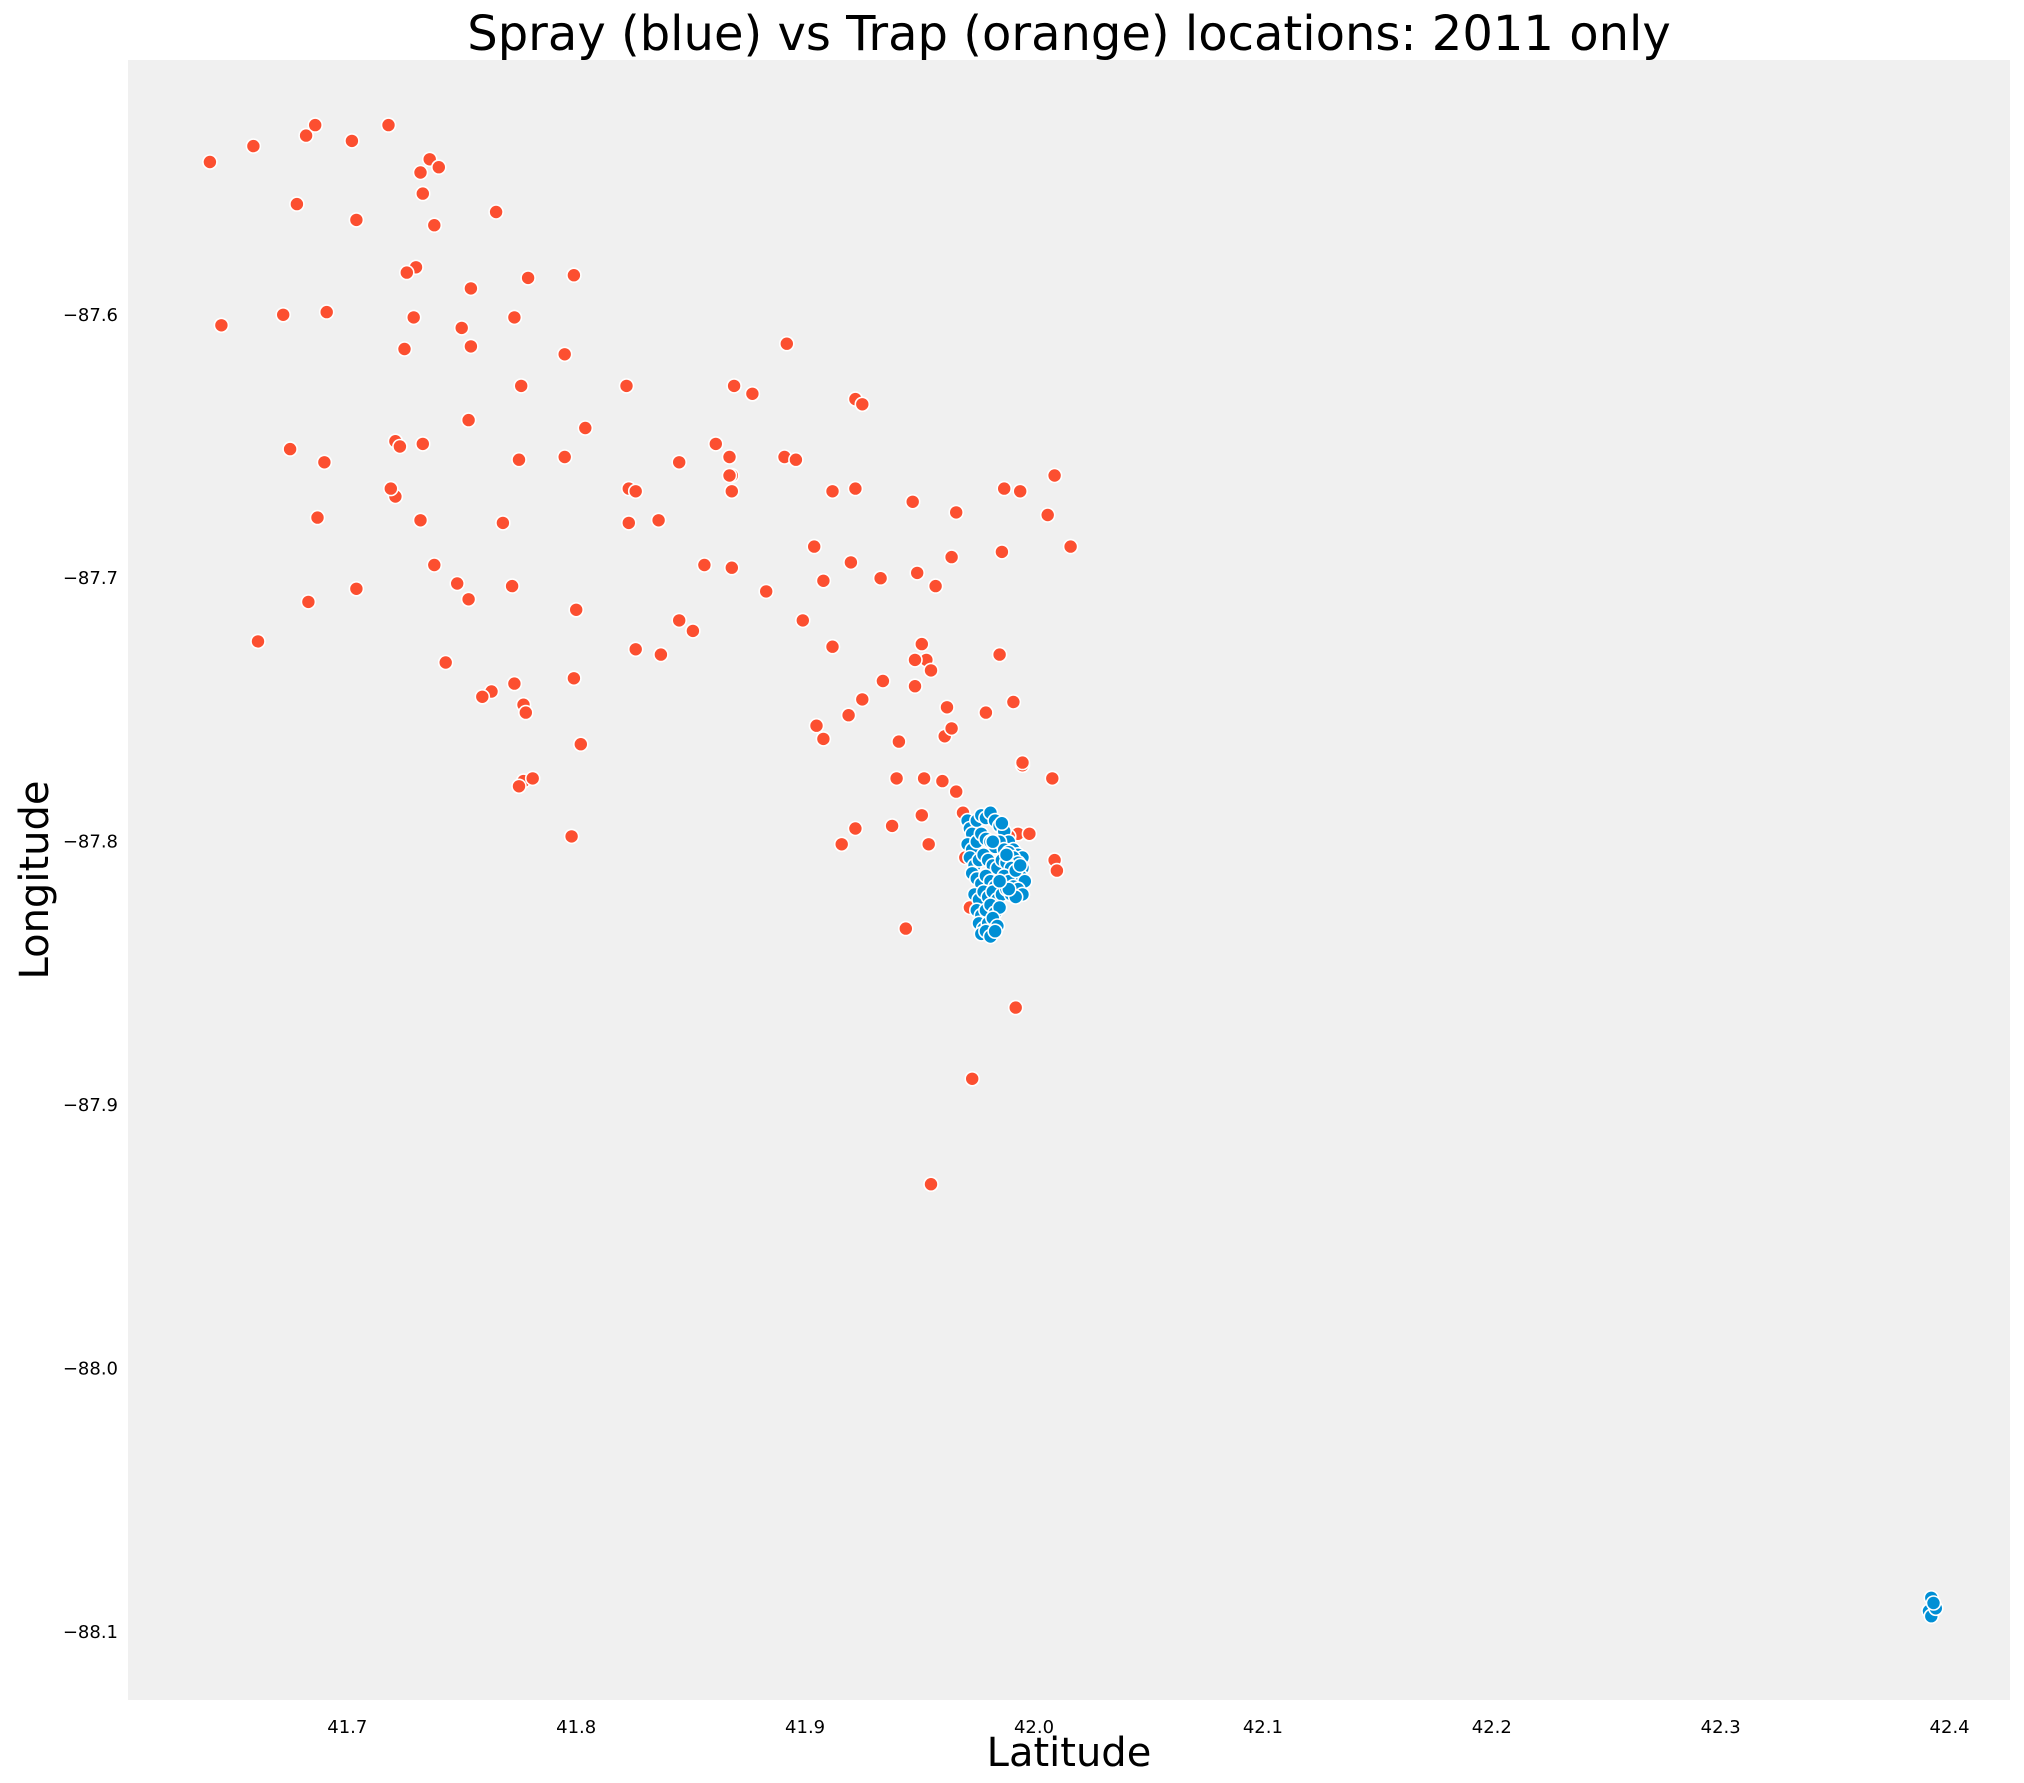 This screenshot has height=1783, width=2024. I want to click on y-tick-label: −88.1, so click(90, 1632).